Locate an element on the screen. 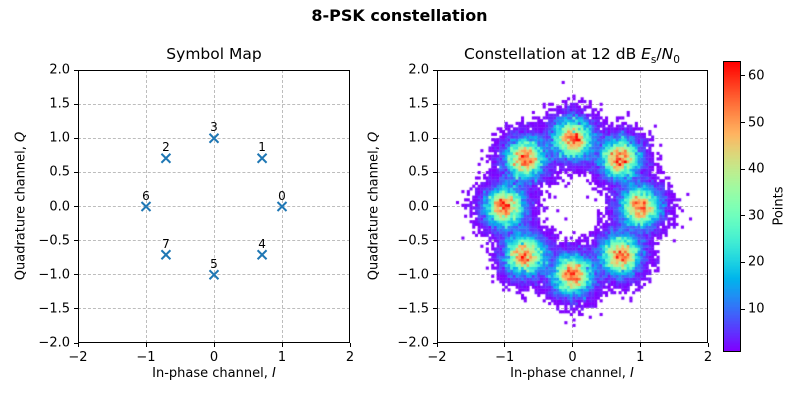  symbol-map-ylabel-text: Quadrature channel, is located at coordinates (21, 211).